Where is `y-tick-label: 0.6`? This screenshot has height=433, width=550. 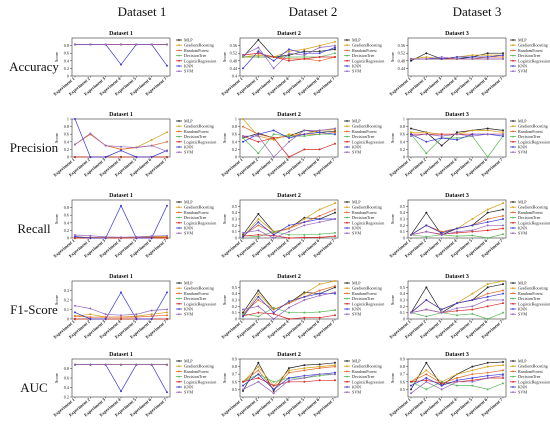
y-tick-label: 0.6 is located at coordinates (402, 381).